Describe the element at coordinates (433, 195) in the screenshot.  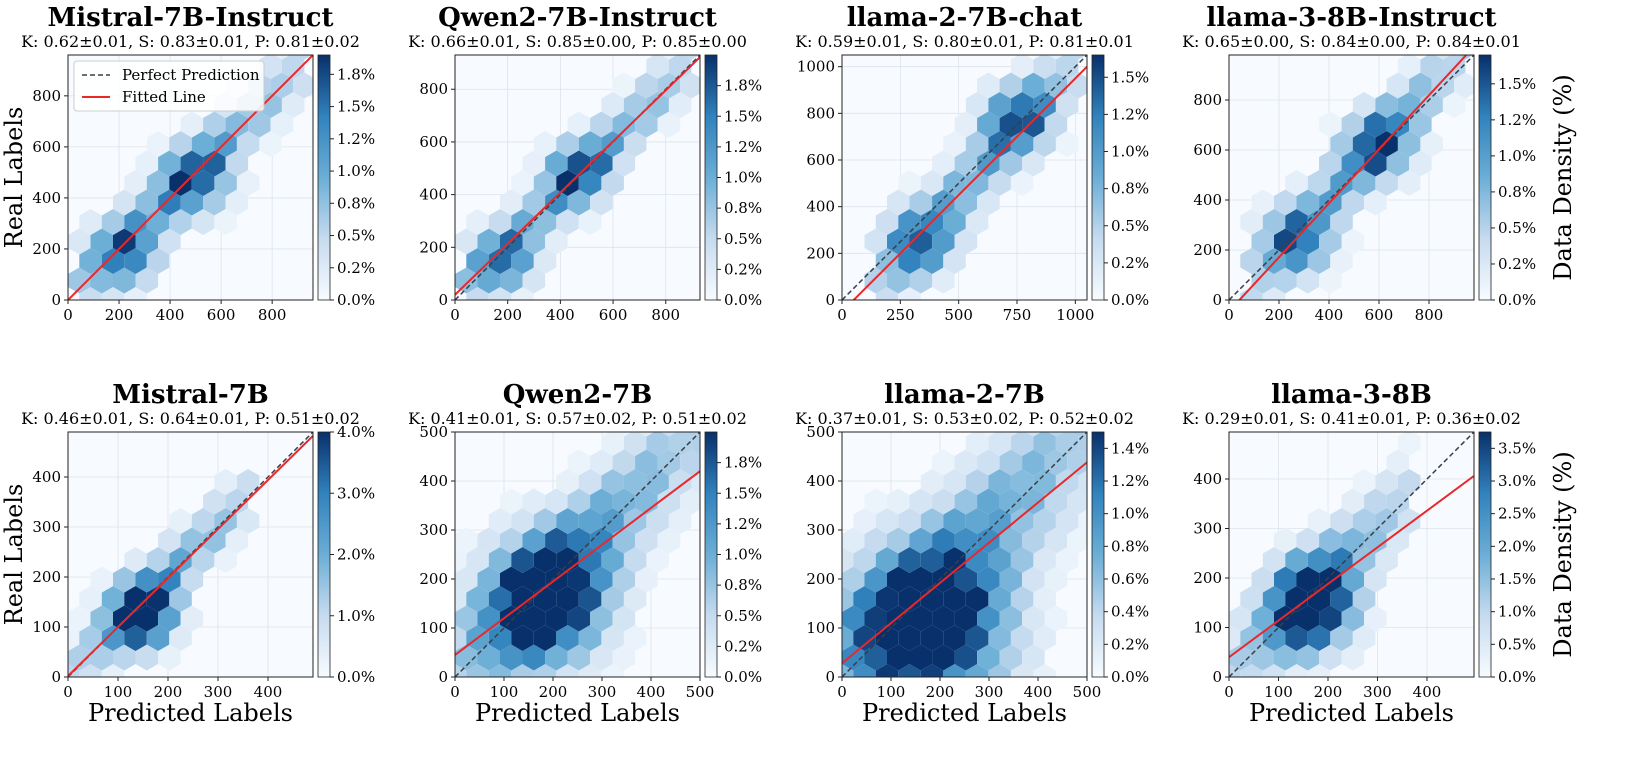
I see `y-tick-label: 400` at that location.